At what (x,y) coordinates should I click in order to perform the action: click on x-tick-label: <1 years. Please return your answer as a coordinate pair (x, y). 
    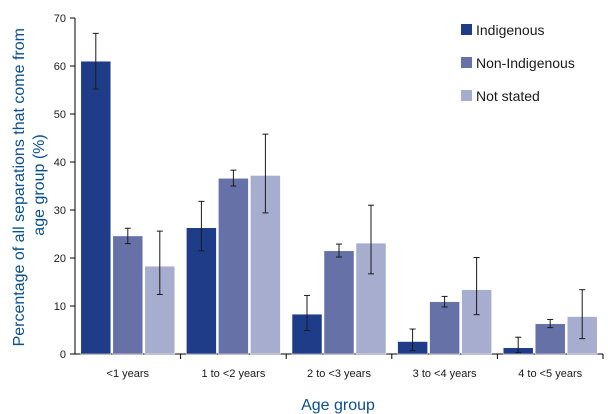
    Looking at the image, I should click on (128, 374).